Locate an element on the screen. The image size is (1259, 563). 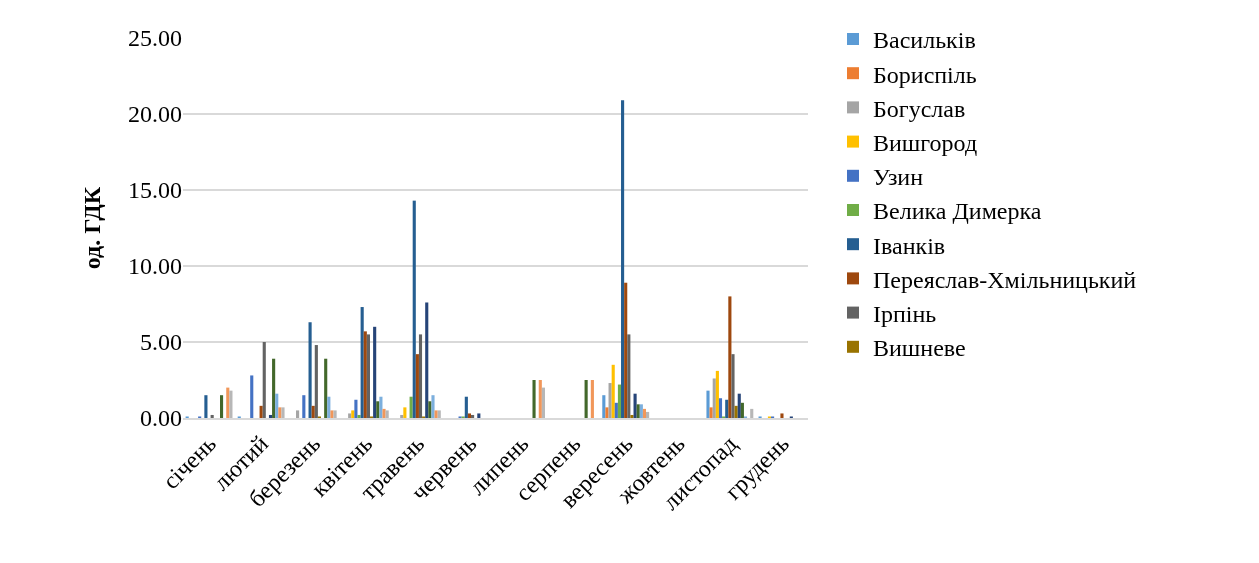
y-tick-label: 15.00 is located at coordinates (155, 190).